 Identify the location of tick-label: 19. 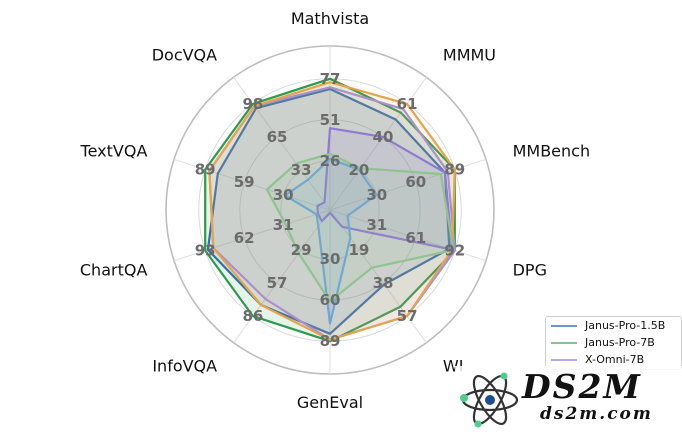
(358, 250).